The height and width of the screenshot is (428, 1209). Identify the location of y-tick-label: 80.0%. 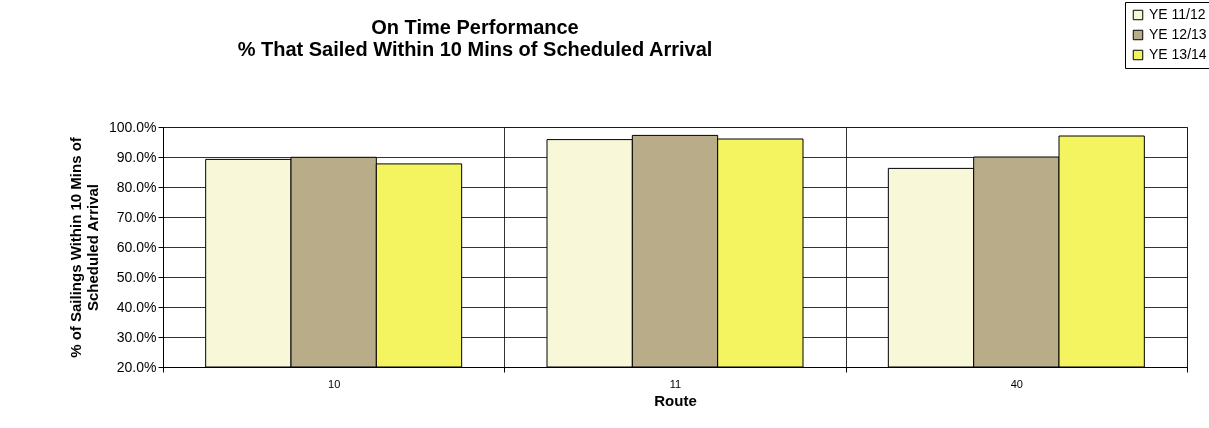
(136, 186).